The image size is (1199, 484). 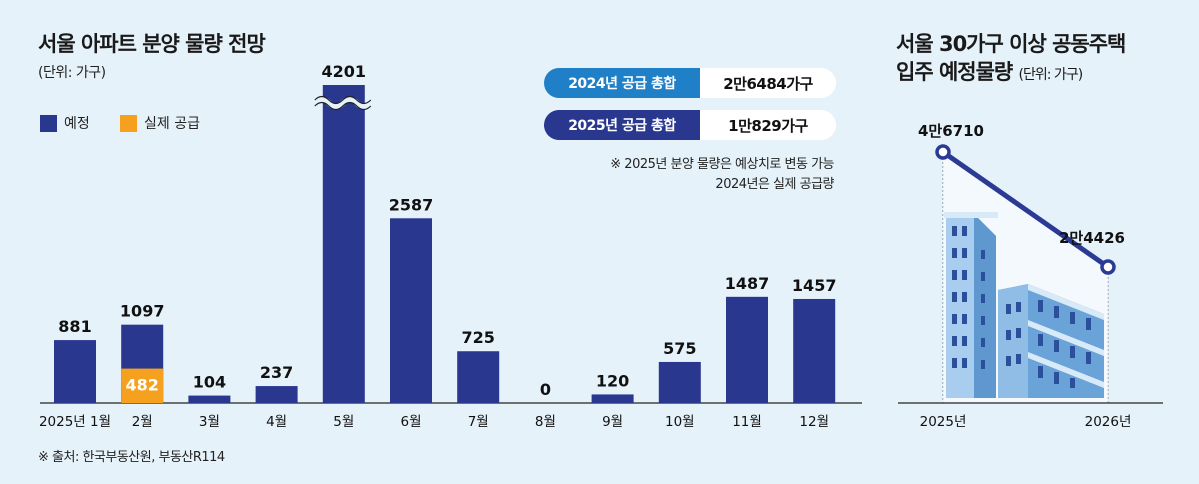 I want to click on forecast-note-line1: ※ 2025년 분양 물량은 예상치로 변동 가능, so click(x=722, y=164).